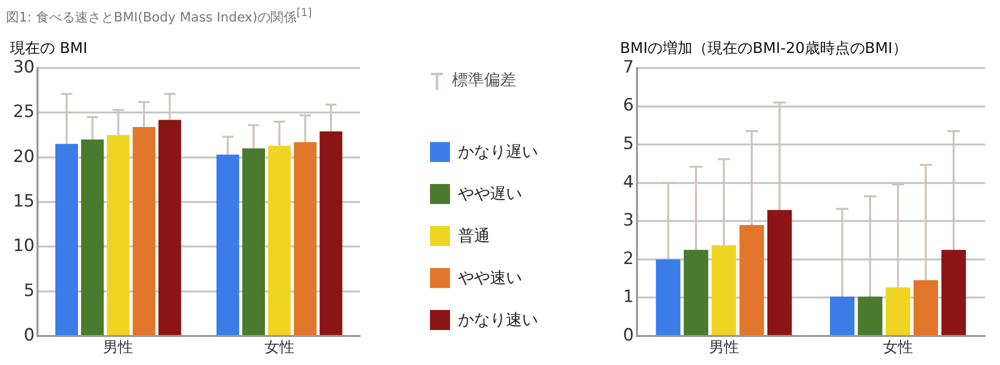 This screenshot has width=1000, height=365. Describe the element at coordinates (484, 80) in the screenshot. I see `text: 標準偏差` at that location.